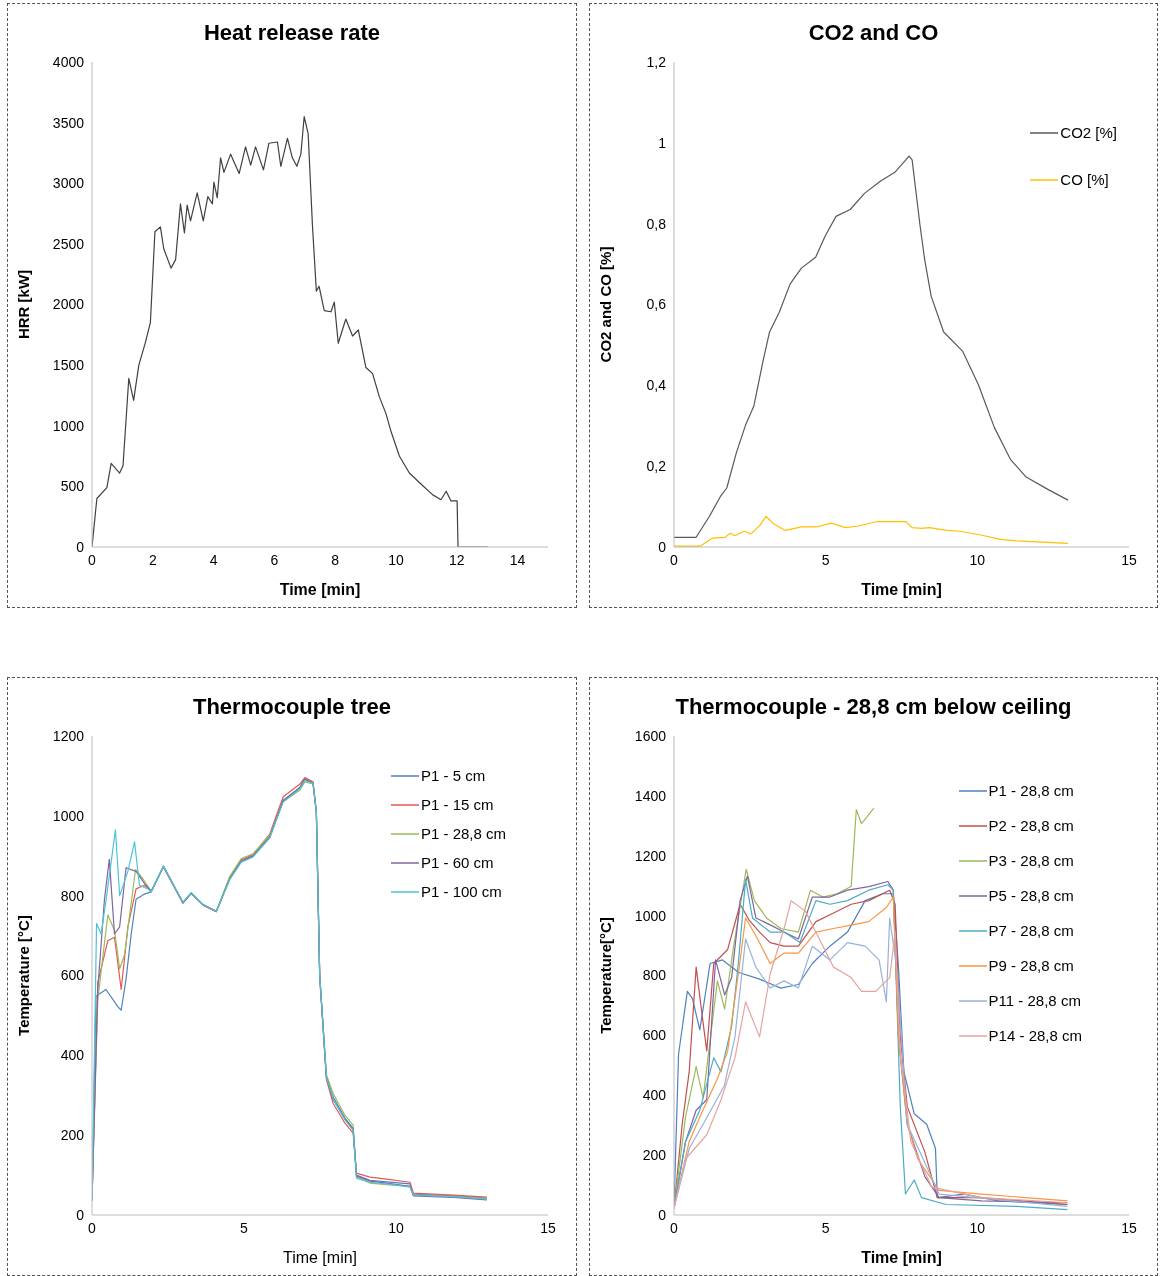  I want to click on legend-label: P9 - 28,8 cm, so click(1031, 965).